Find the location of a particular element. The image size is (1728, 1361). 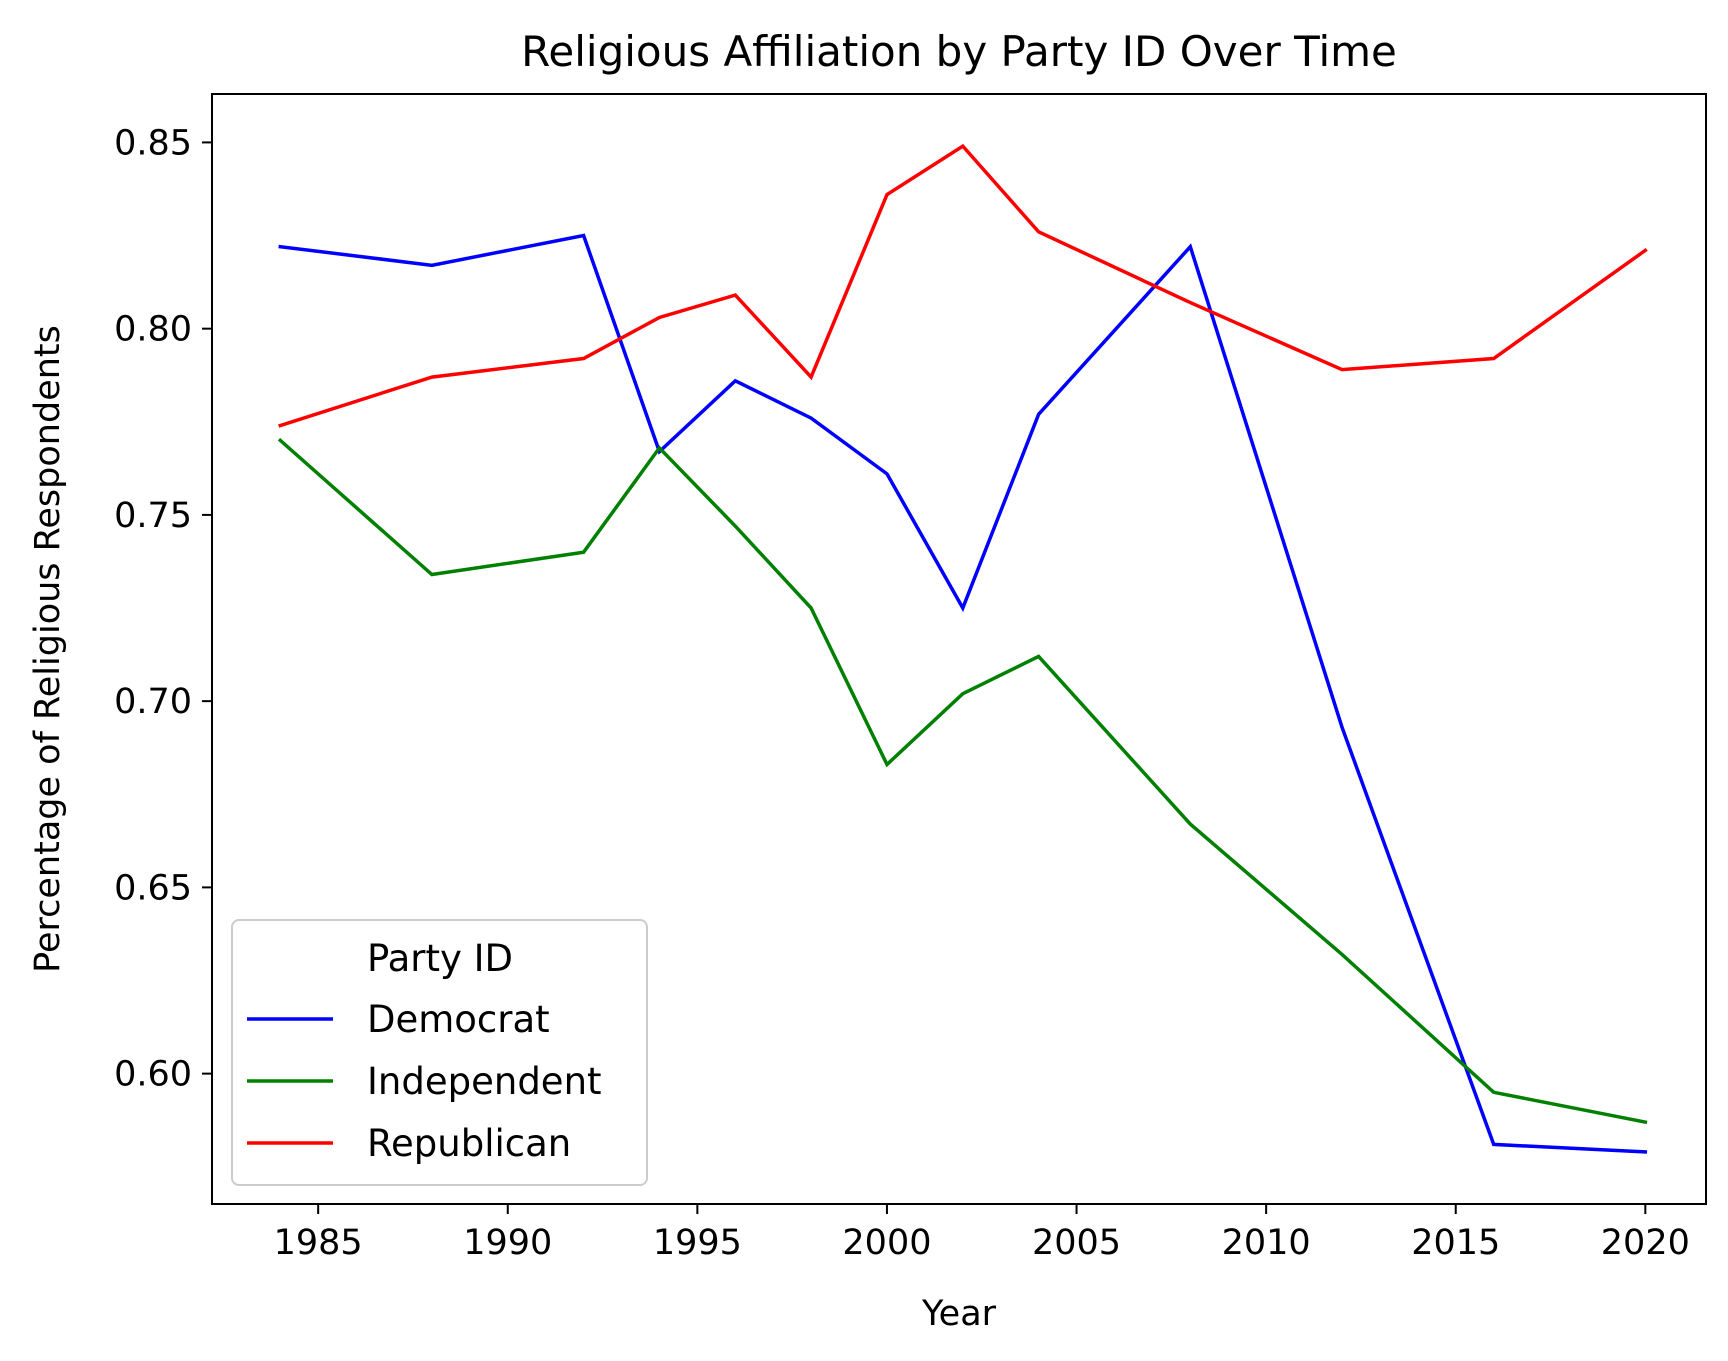

x-tick-label: 1985 is located at coordinates (318, 1243).